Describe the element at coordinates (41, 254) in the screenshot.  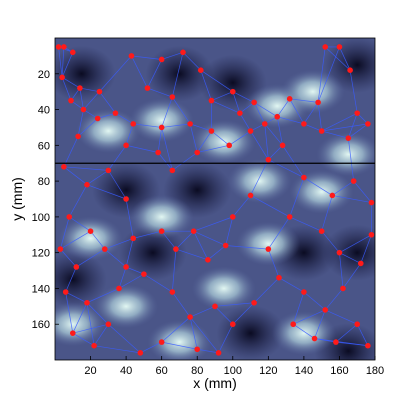
I see `y-tick-label: 120` at that location.